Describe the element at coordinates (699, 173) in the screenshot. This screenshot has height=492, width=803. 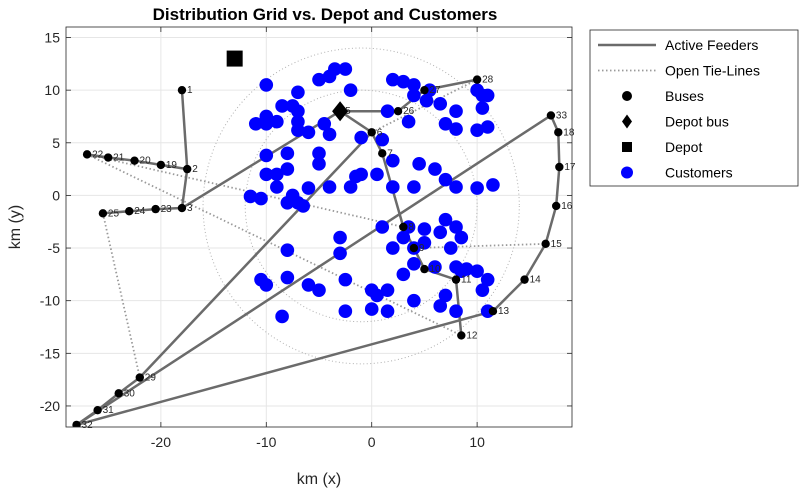
I see `legend-label: Customers` at that location.